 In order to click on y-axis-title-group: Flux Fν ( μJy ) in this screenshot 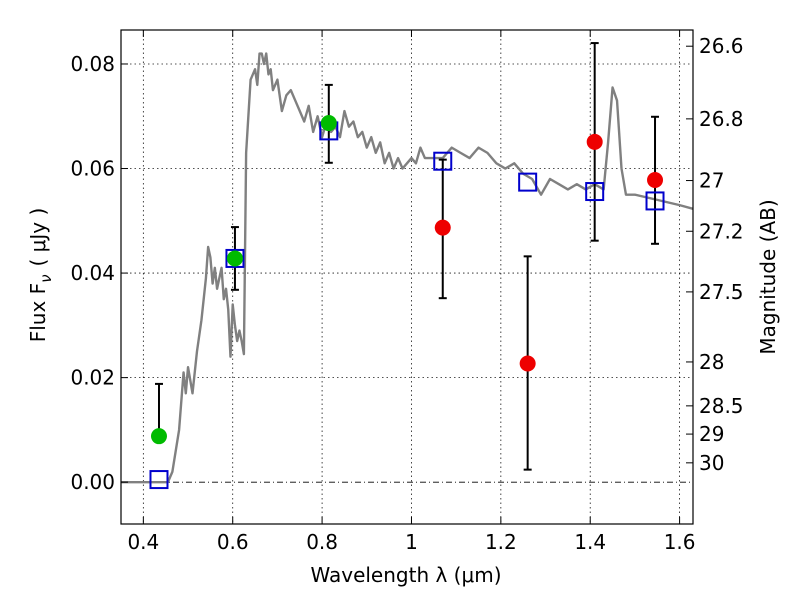, I will do `click(40, 275)`.